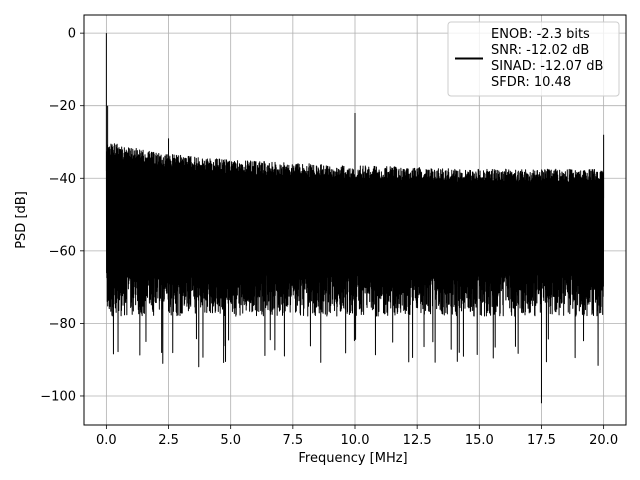  Describe the element at coordinates (62, 215) in the screenshot. I see `y-axis-ticks: 0 −20 −40 −60 −80 −100` at that location.